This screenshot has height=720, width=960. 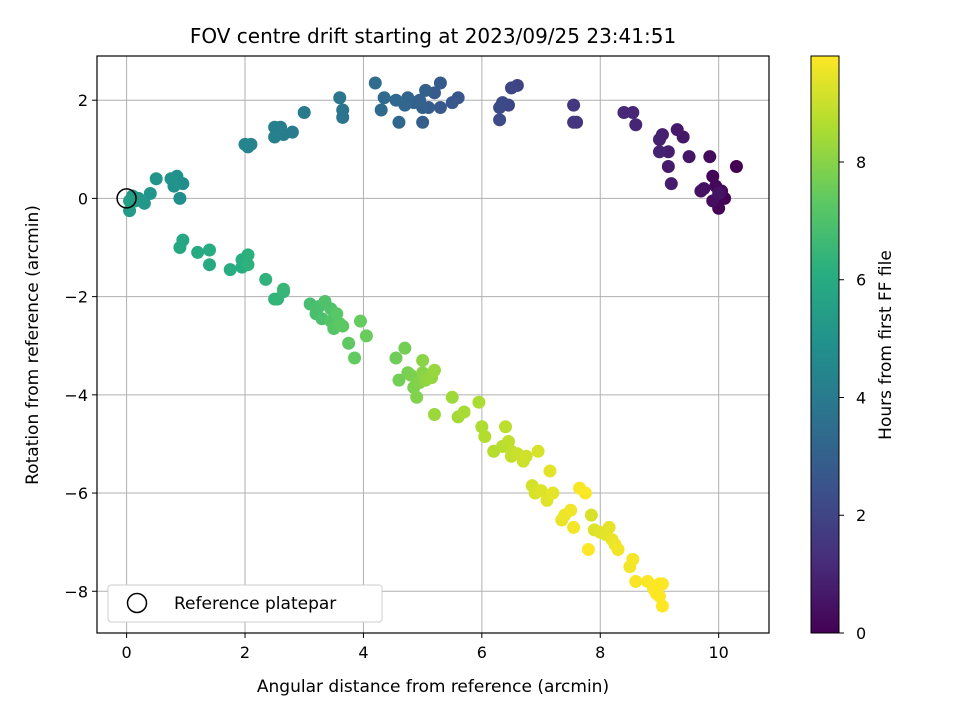 What do you see at coordinates (482, 652) in the screenshot?
I see `x-tick-label: 6` at bounding box center [482, 652].